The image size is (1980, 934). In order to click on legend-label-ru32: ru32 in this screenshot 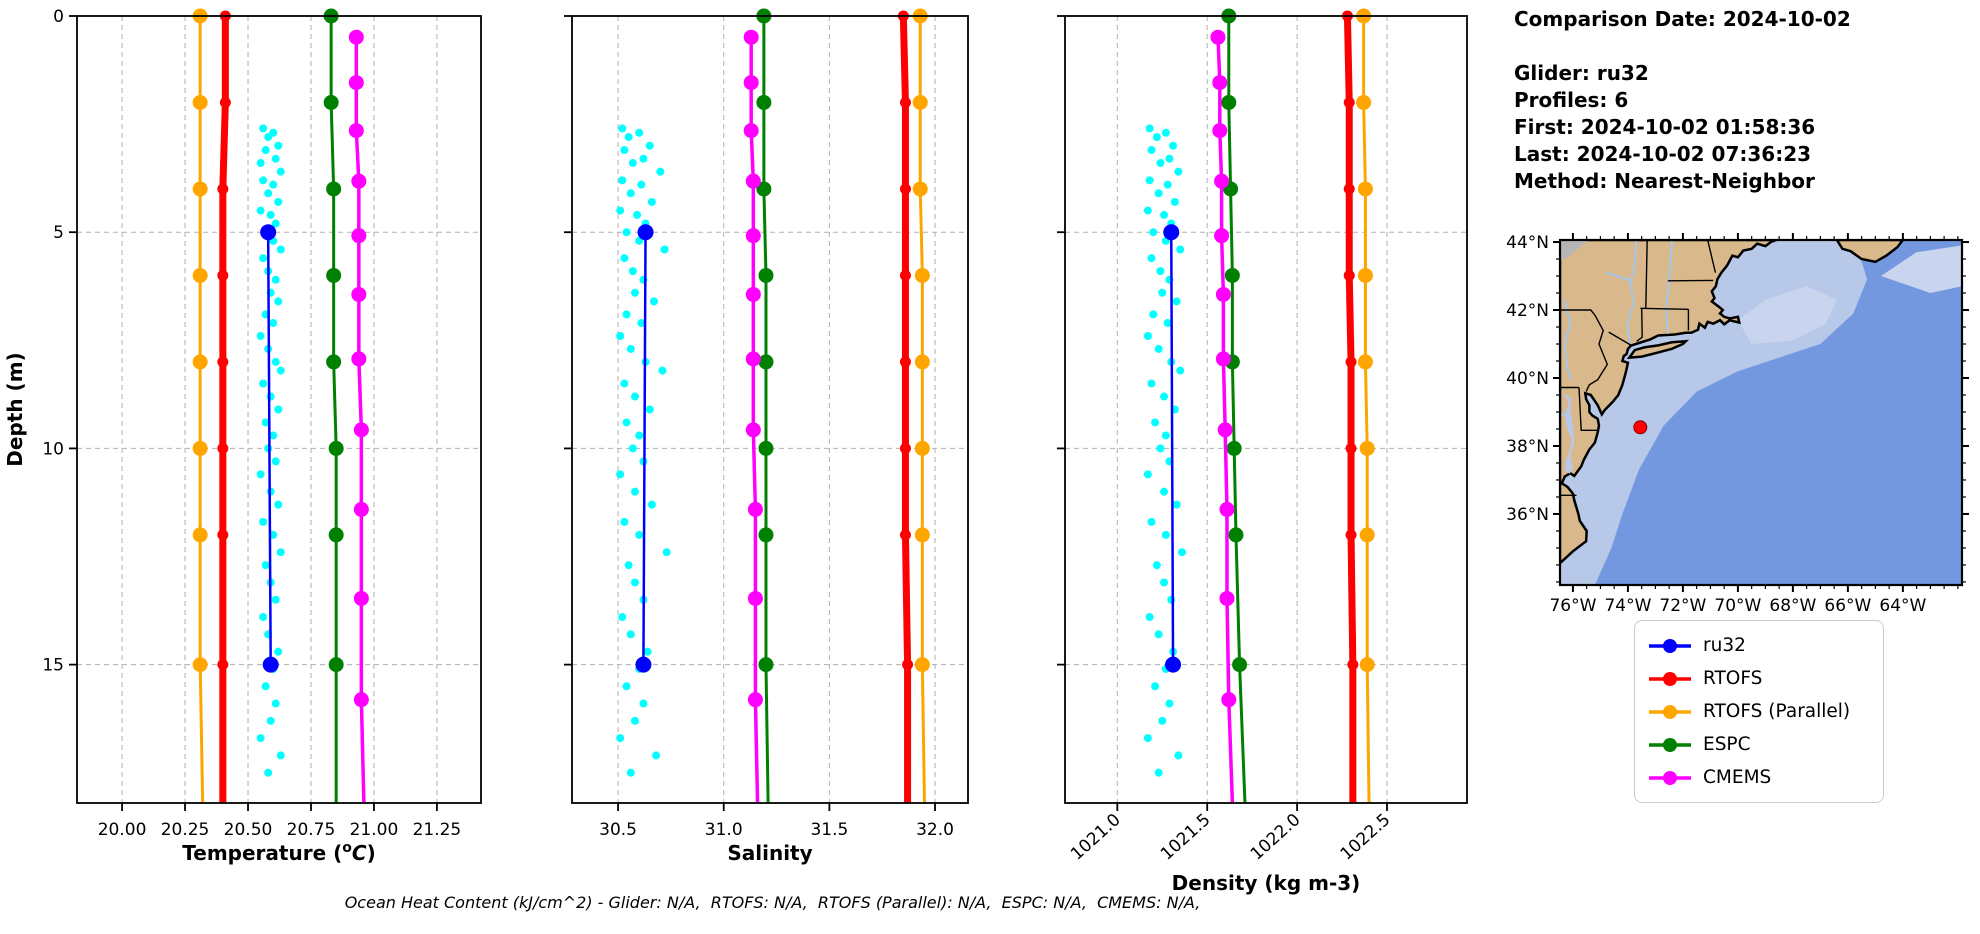, I will do `click(1724, 645)`.